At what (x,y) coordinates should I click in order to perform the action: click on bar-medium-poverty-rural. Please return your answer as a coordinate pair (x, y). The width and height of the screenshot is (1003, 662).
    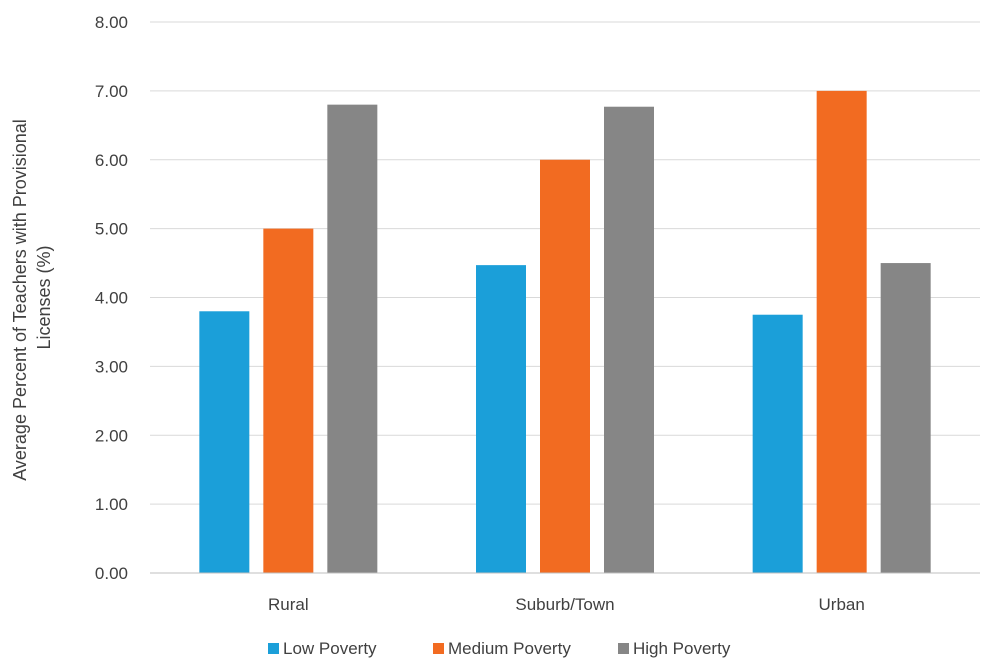
    Looking at the image, I should click on (288, 400).